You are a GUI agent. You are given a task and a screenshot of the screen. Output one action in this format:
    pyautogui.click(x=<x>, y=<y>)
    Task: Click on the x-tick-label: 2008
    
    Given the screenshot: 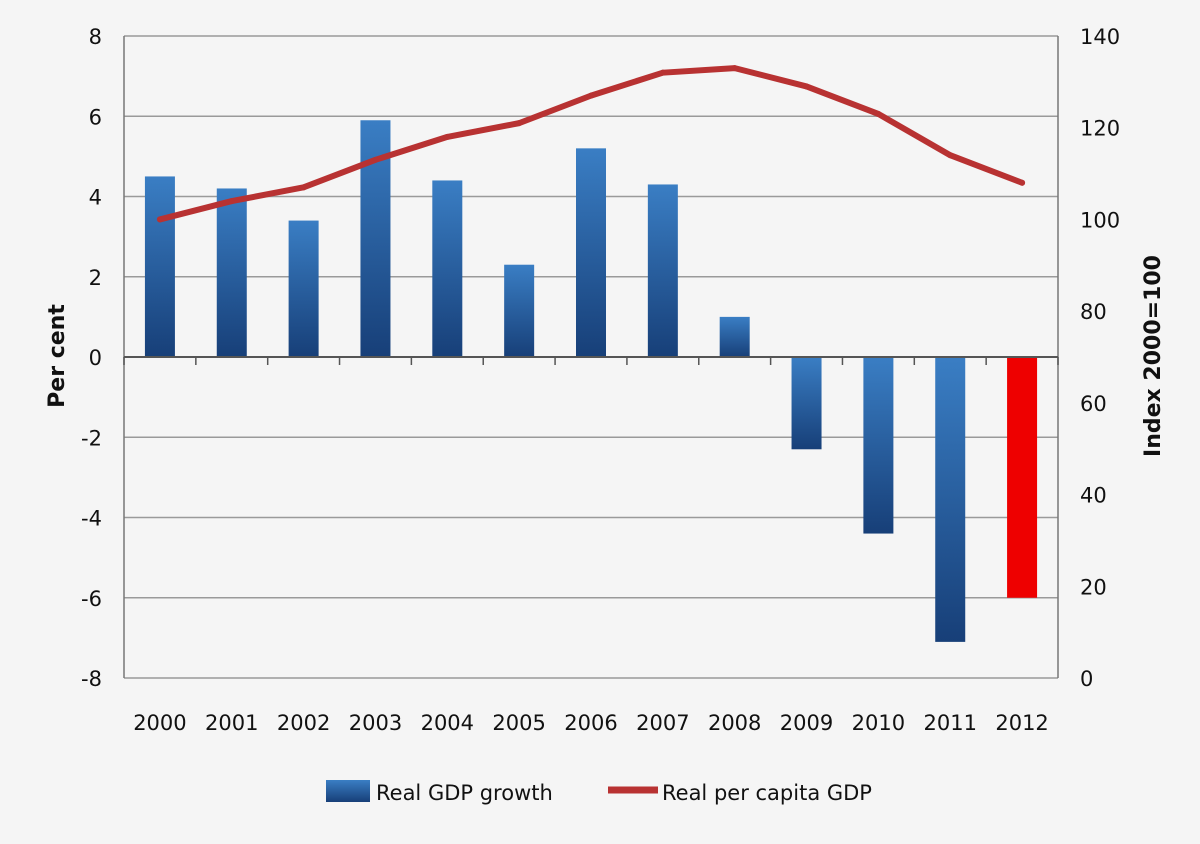 What is the action you would take?
    pyautogui.click(x=734, y=723)
    